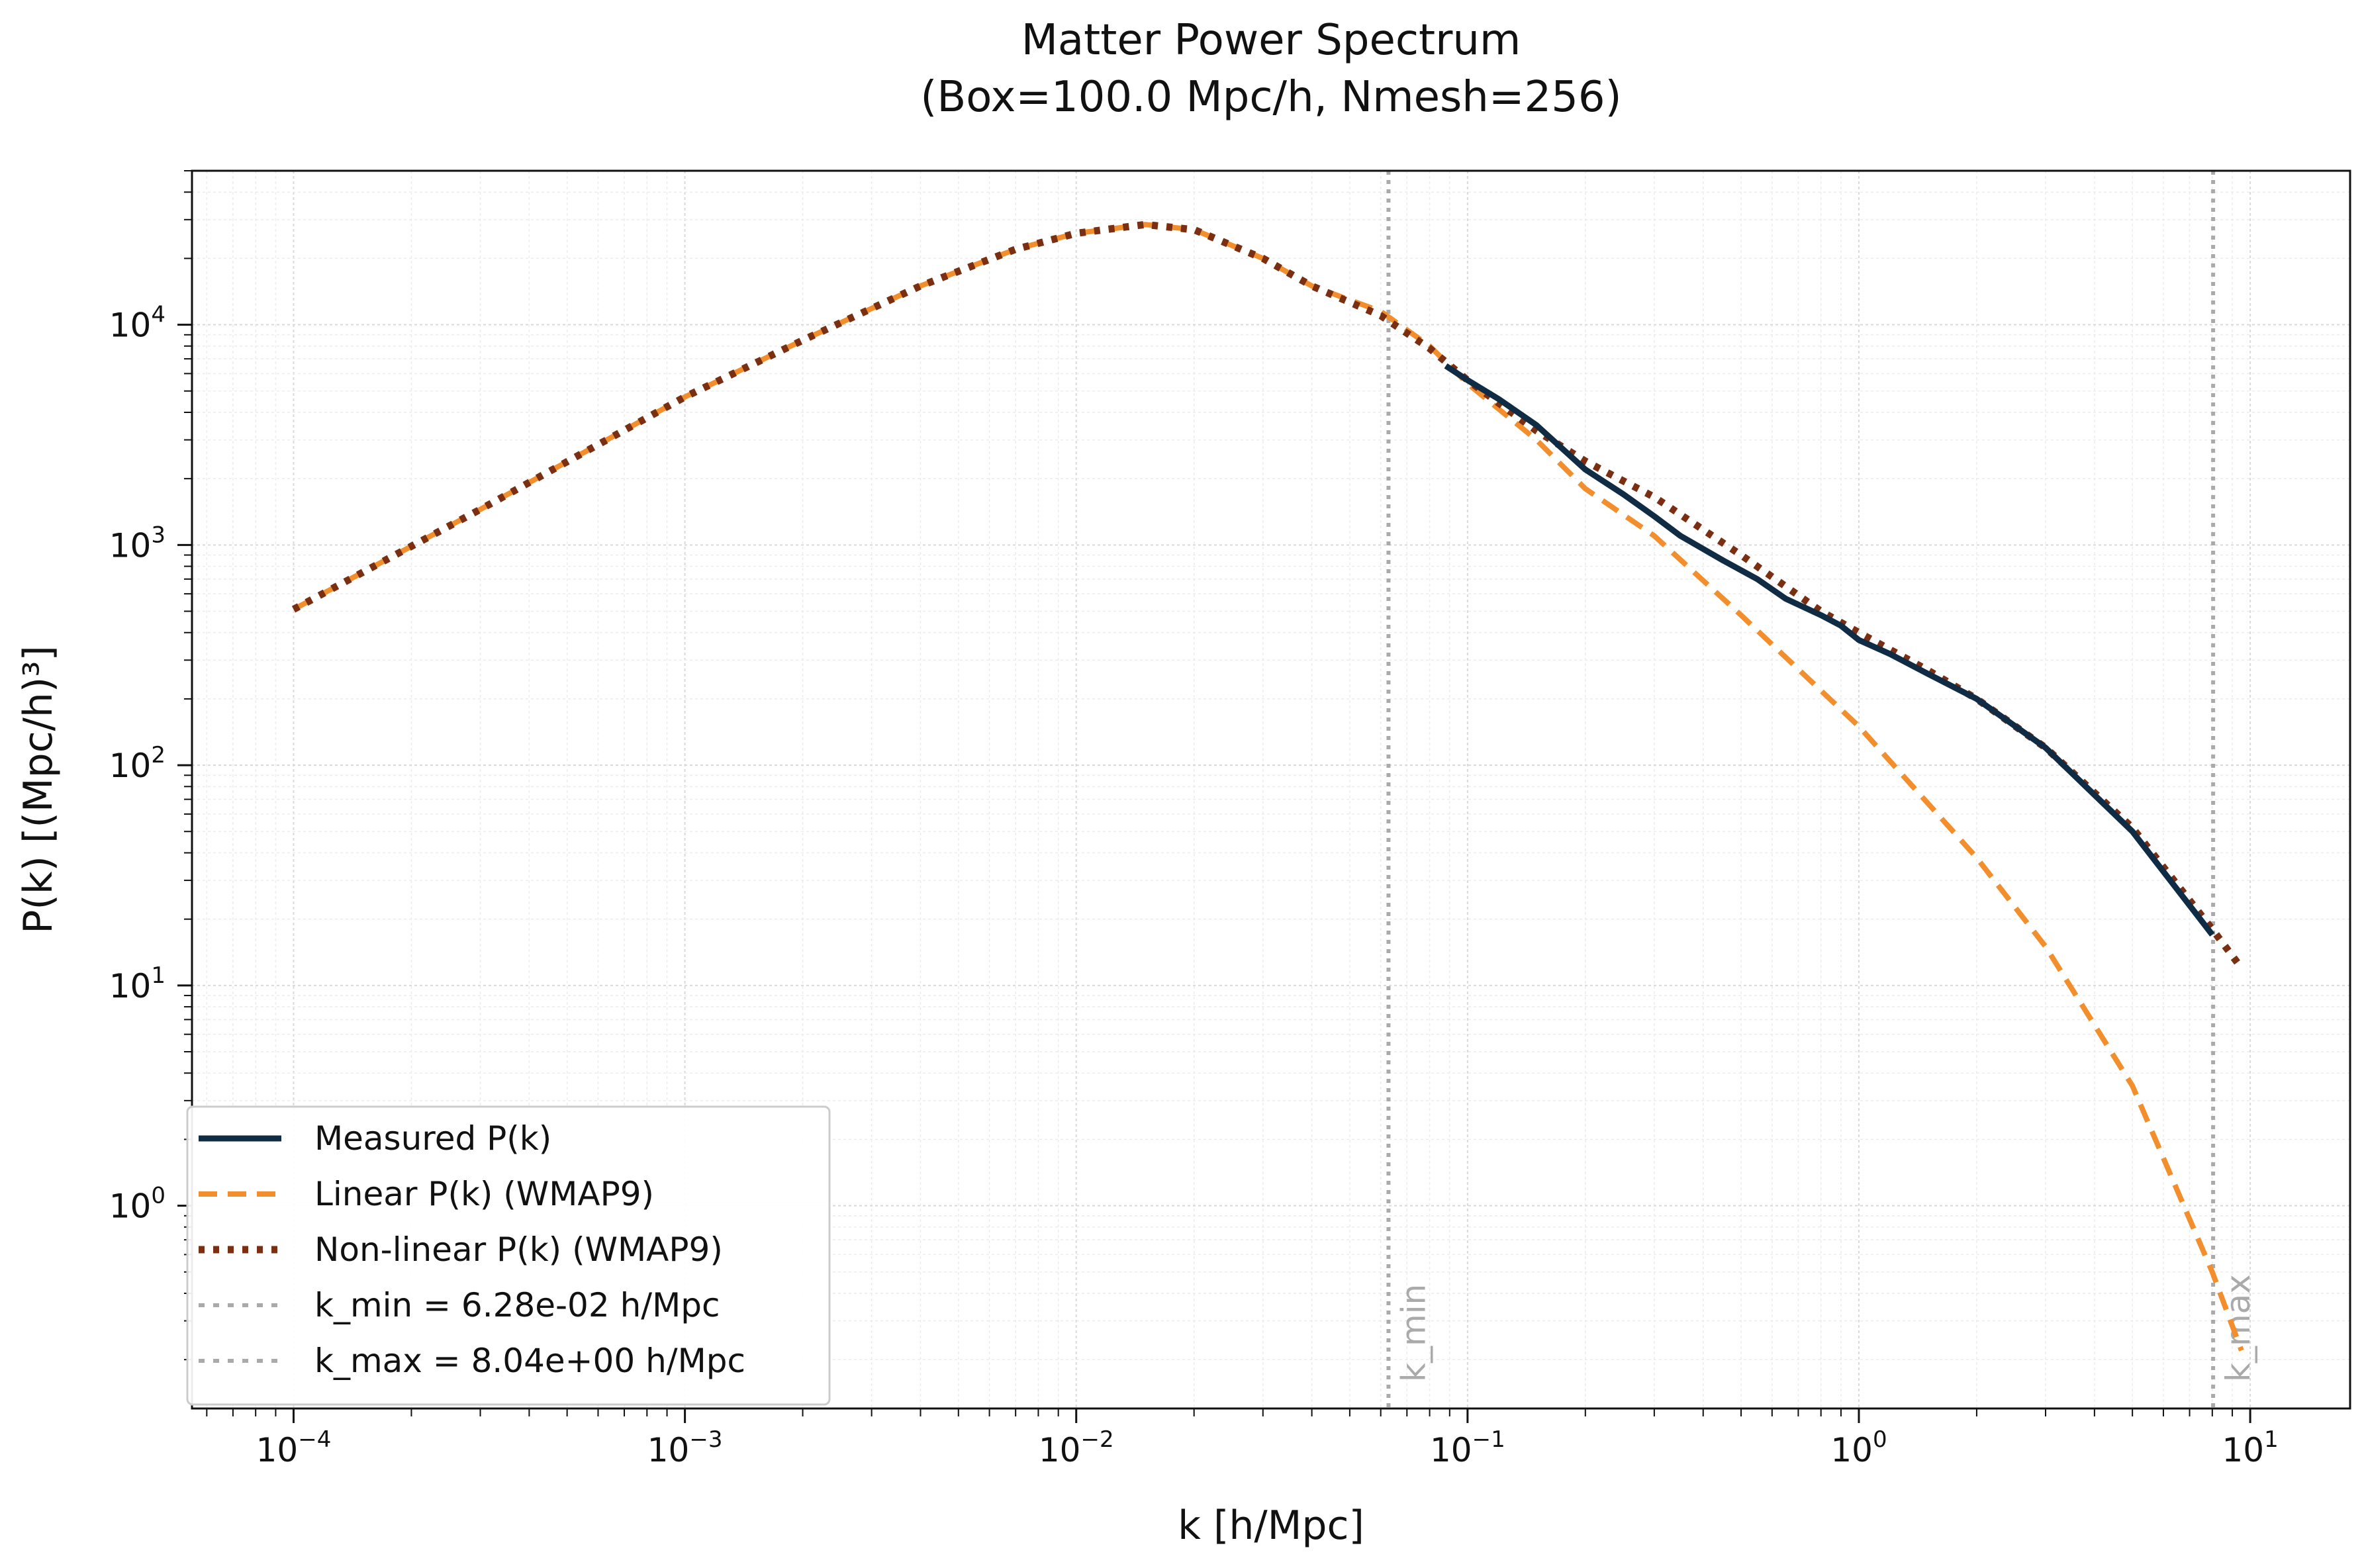  I want to click on y-axis: 10⁰ 10¹ 10² 10³ 10⁴, so click(150, 765).